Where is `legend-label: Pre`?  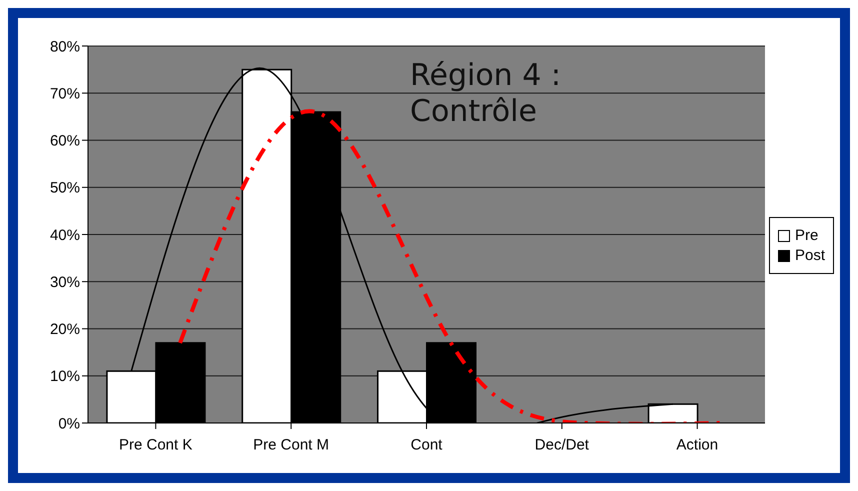
legend-label: Pre is located at coordinates (806, 235).